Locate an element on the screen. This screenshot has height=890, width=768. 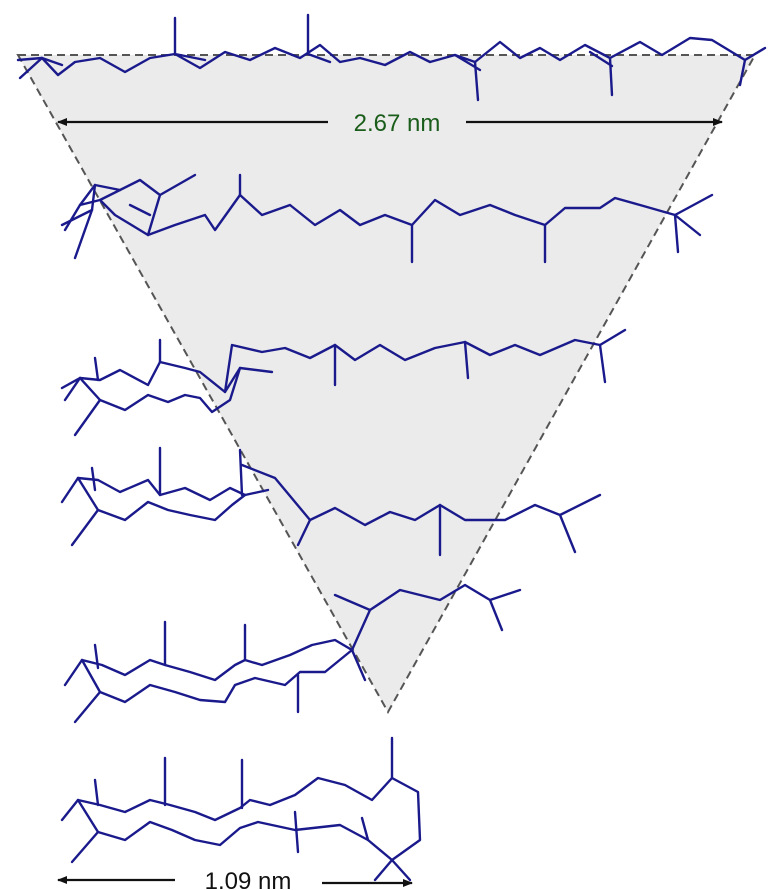
molecule-linear-squalene is located at coordinates (391, 57).